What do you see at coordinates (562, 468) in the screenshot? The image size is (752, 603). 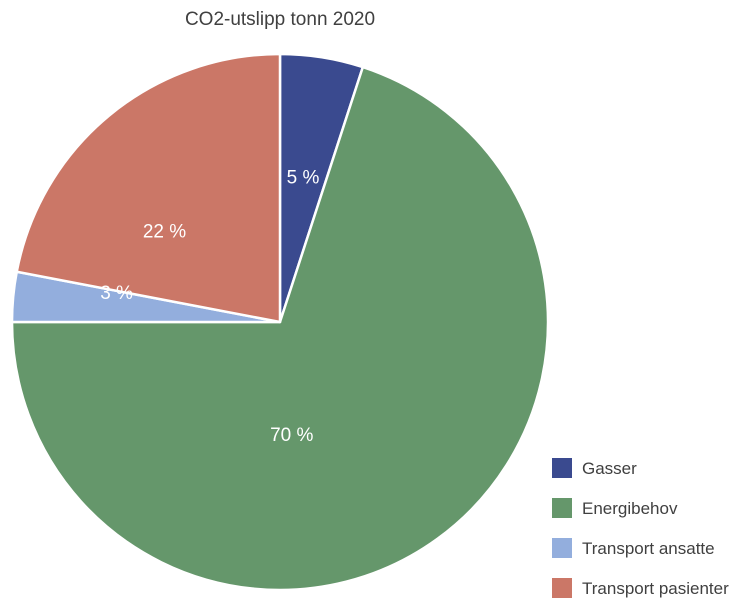 I see `legend-swatch-gasser` at bounding box center [562, 468].